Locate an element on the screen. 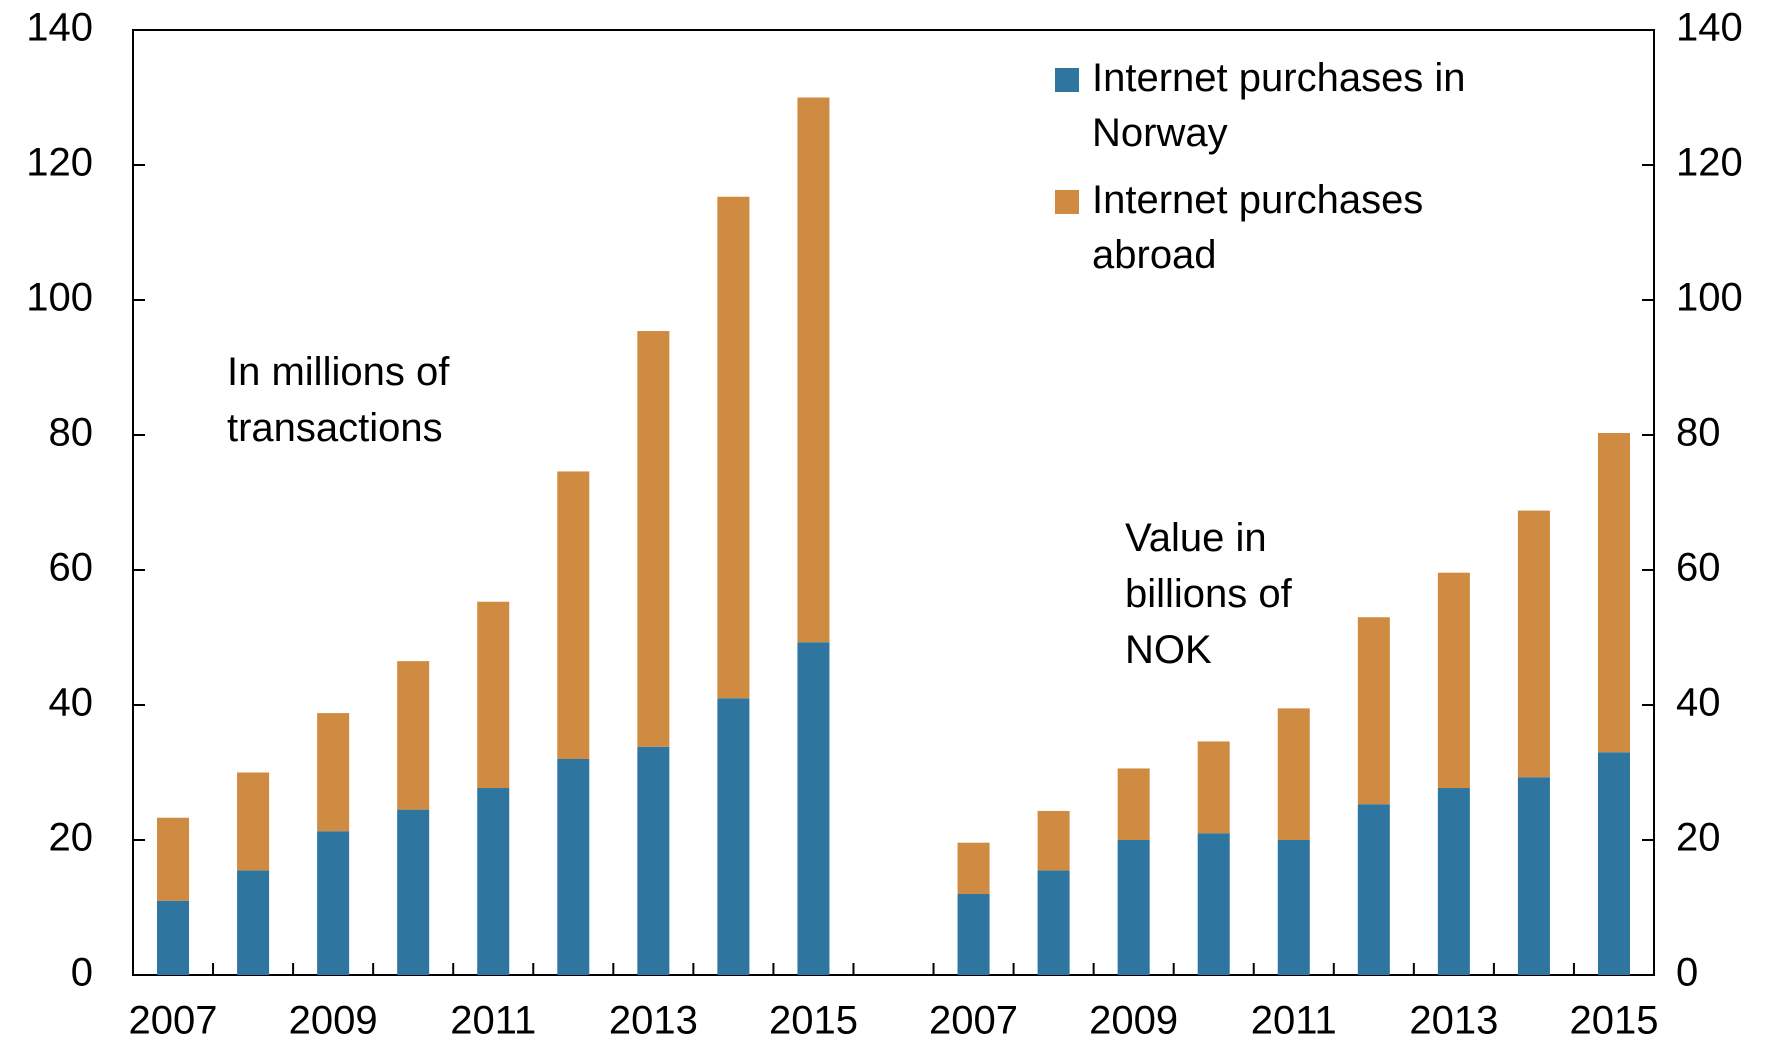  y-tick-label: 120 is located at coordinates (59, 163).